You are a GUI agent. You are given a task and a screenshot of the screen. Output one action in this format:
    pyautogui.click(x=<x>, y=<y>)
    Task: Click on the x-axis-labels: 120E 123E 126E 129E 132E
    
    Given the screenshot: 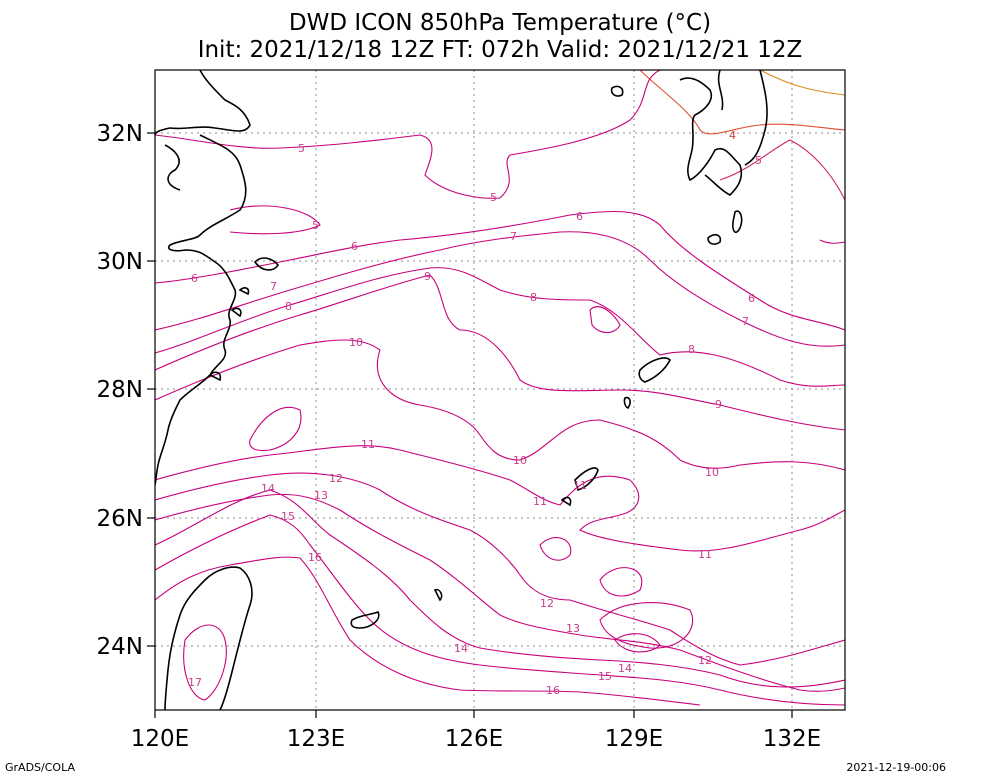 What is the action you would take?
    pyautogui.click(x=476, y=739)
    